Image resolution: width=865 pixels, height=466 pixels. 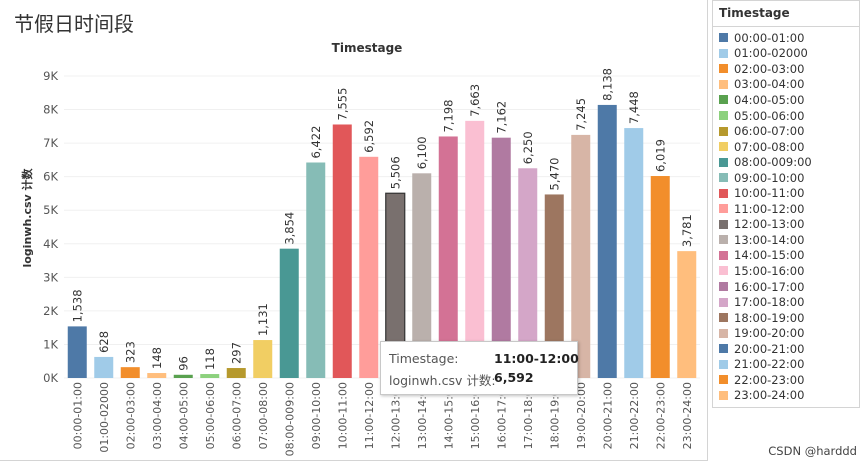 I want to click on legend-label: 15:00-16:00, so click(x=769, y=270).